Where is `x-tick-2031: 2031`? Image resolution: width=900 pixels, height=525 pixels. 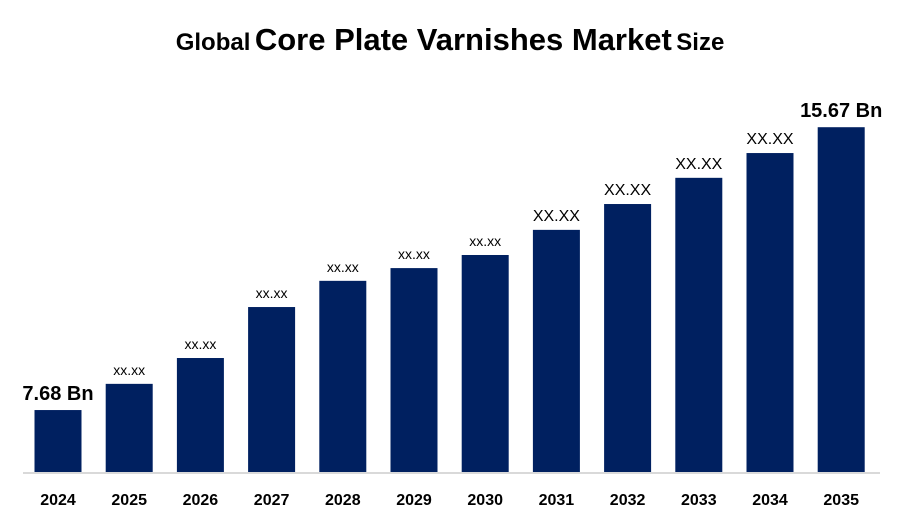
x-tick-2031: 2031 is located at coordinates (557, 500).